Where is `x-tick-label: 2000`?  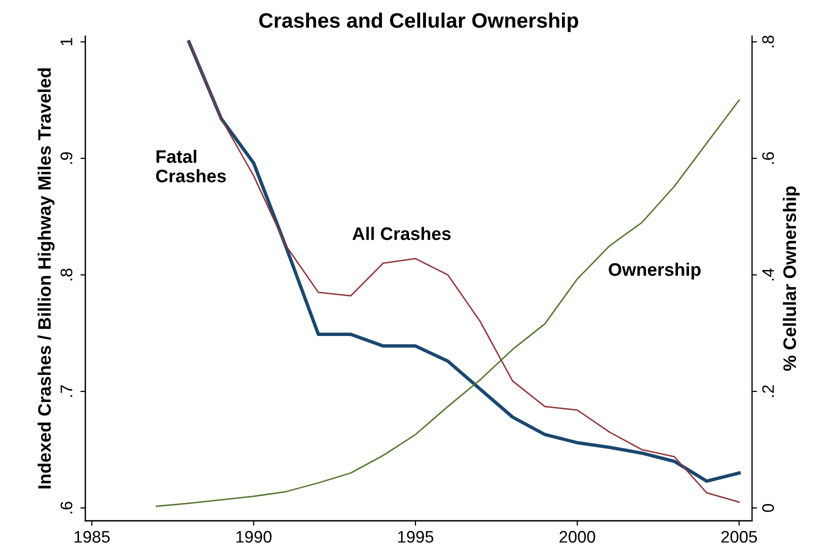 x-tick-label: 2000 is located at coordinates (578, 536).